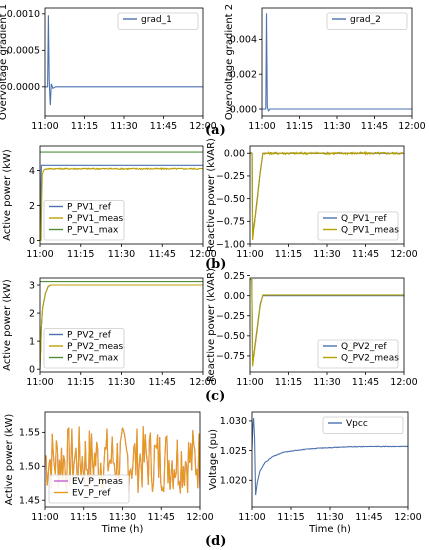 The width and height of the screenshot is (429, 550). What do you see at coordinates (234, 276) in the screenshot?
I see `y-tick-label: 0.25` at bounding box center [234, 276].